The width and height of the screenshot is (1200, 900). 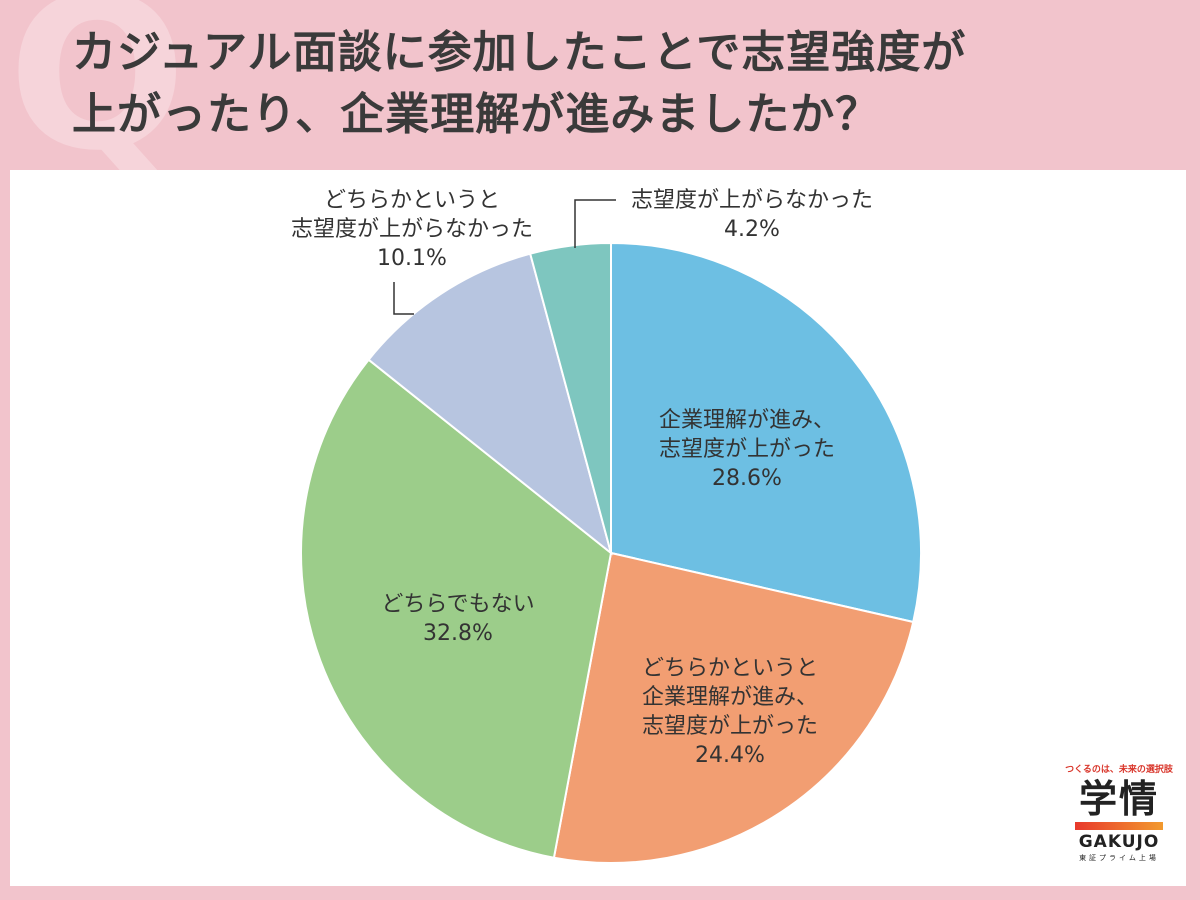 What do you see at coordinates (412, 258) in the screenshot?
I see `slice-value: 10.1%` at bounding box center [412, 258].